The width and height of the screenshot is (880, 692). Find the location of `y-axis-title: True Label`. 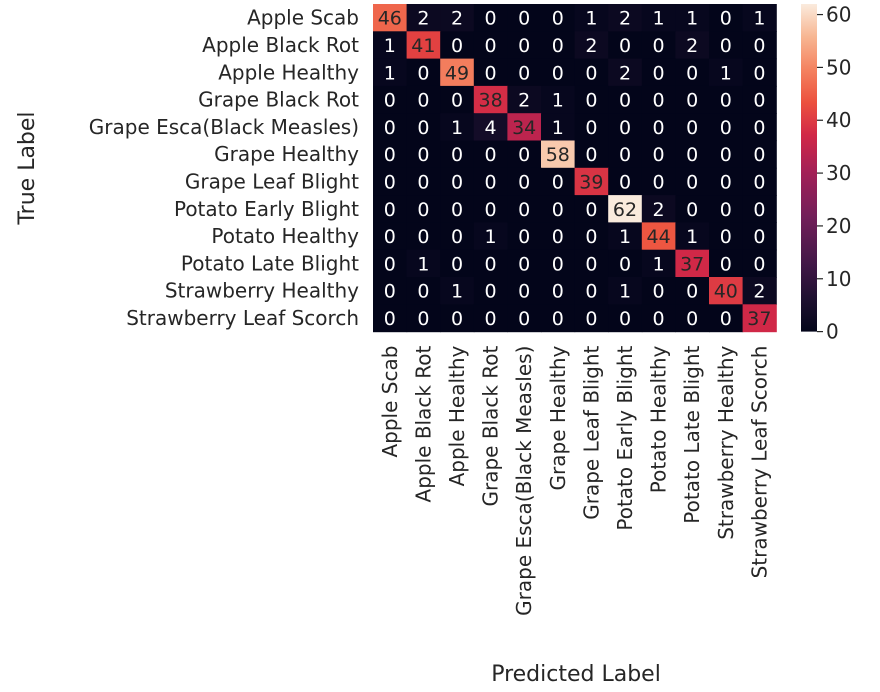

y-axis-title: True Label is located at coordinates (27, 168).